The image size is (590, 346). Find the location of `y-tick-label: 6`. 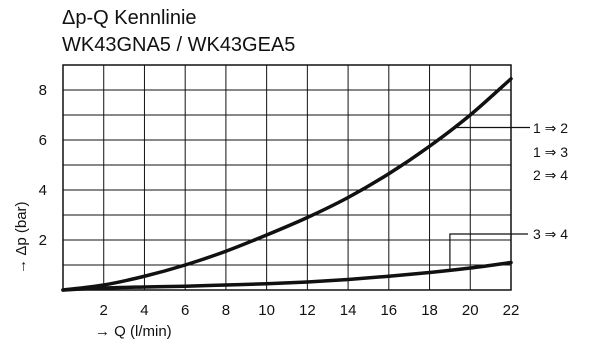

y-tick-label: 6 is located at coordinates (43, 140).